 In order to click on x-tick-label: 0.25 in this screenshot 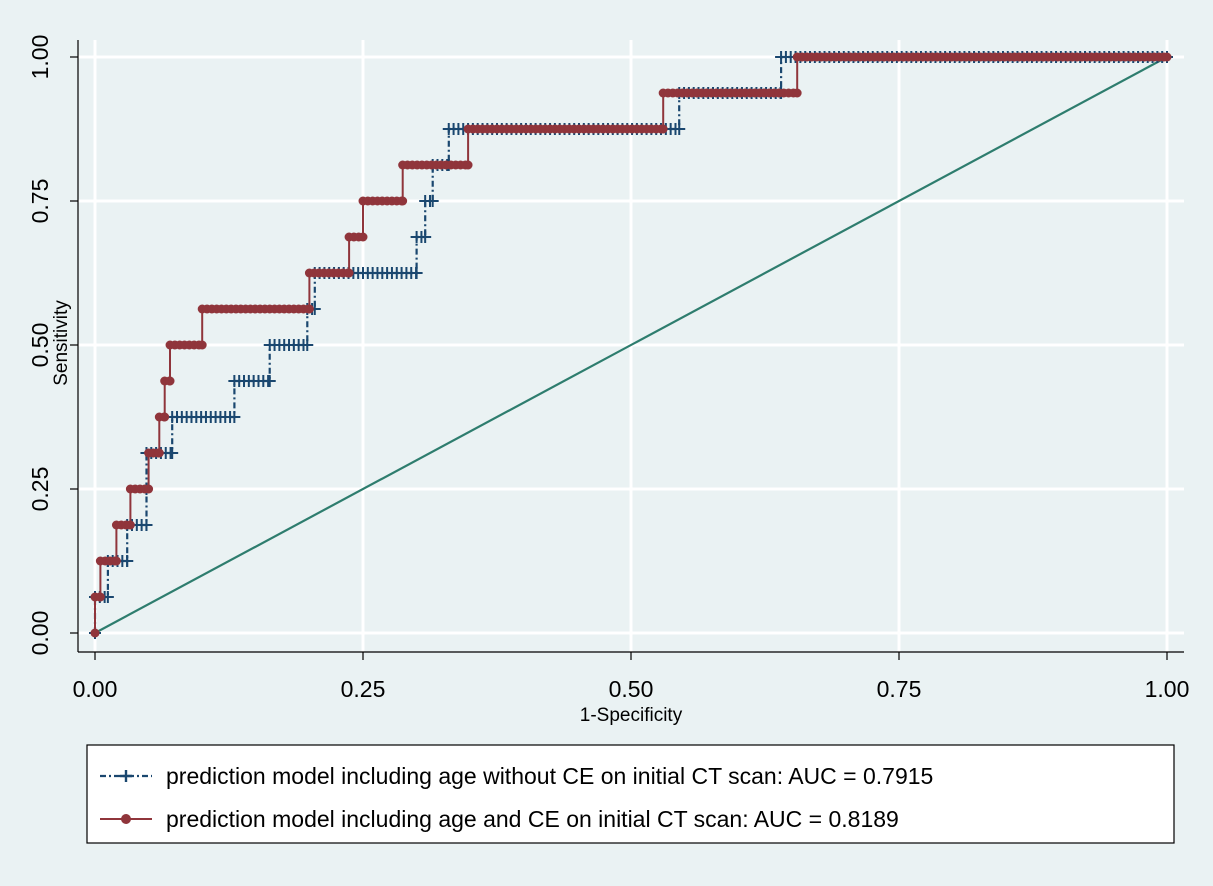, I will do `click(363, 689)`.